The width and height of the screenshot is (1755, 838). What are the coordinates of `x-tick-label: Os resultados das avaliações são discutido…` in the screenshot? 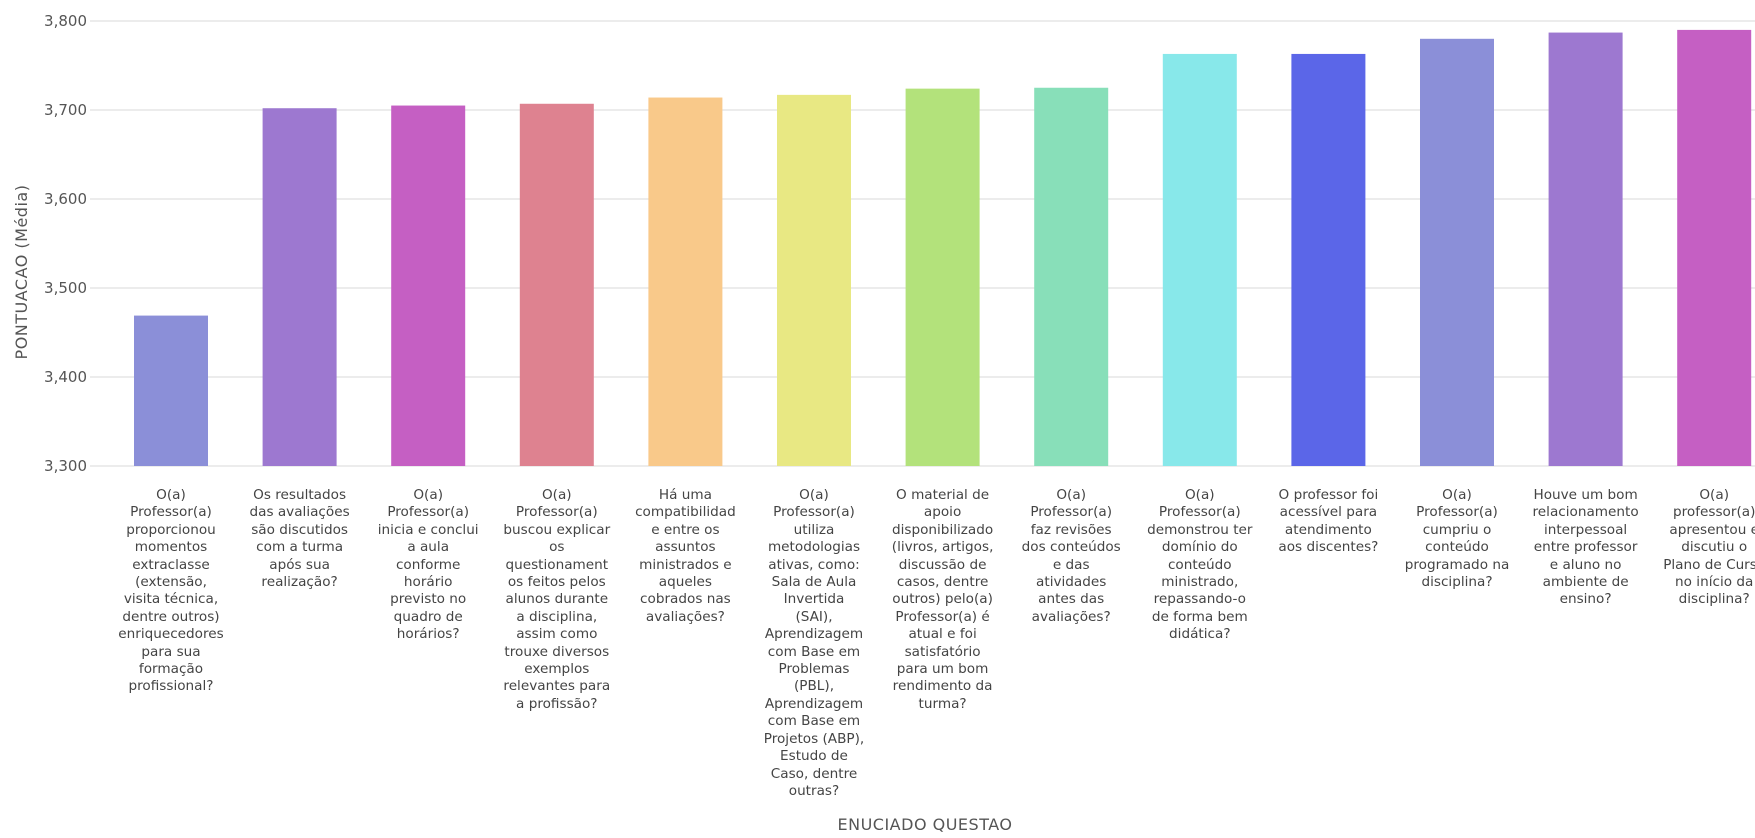 It's located at (300, 539).